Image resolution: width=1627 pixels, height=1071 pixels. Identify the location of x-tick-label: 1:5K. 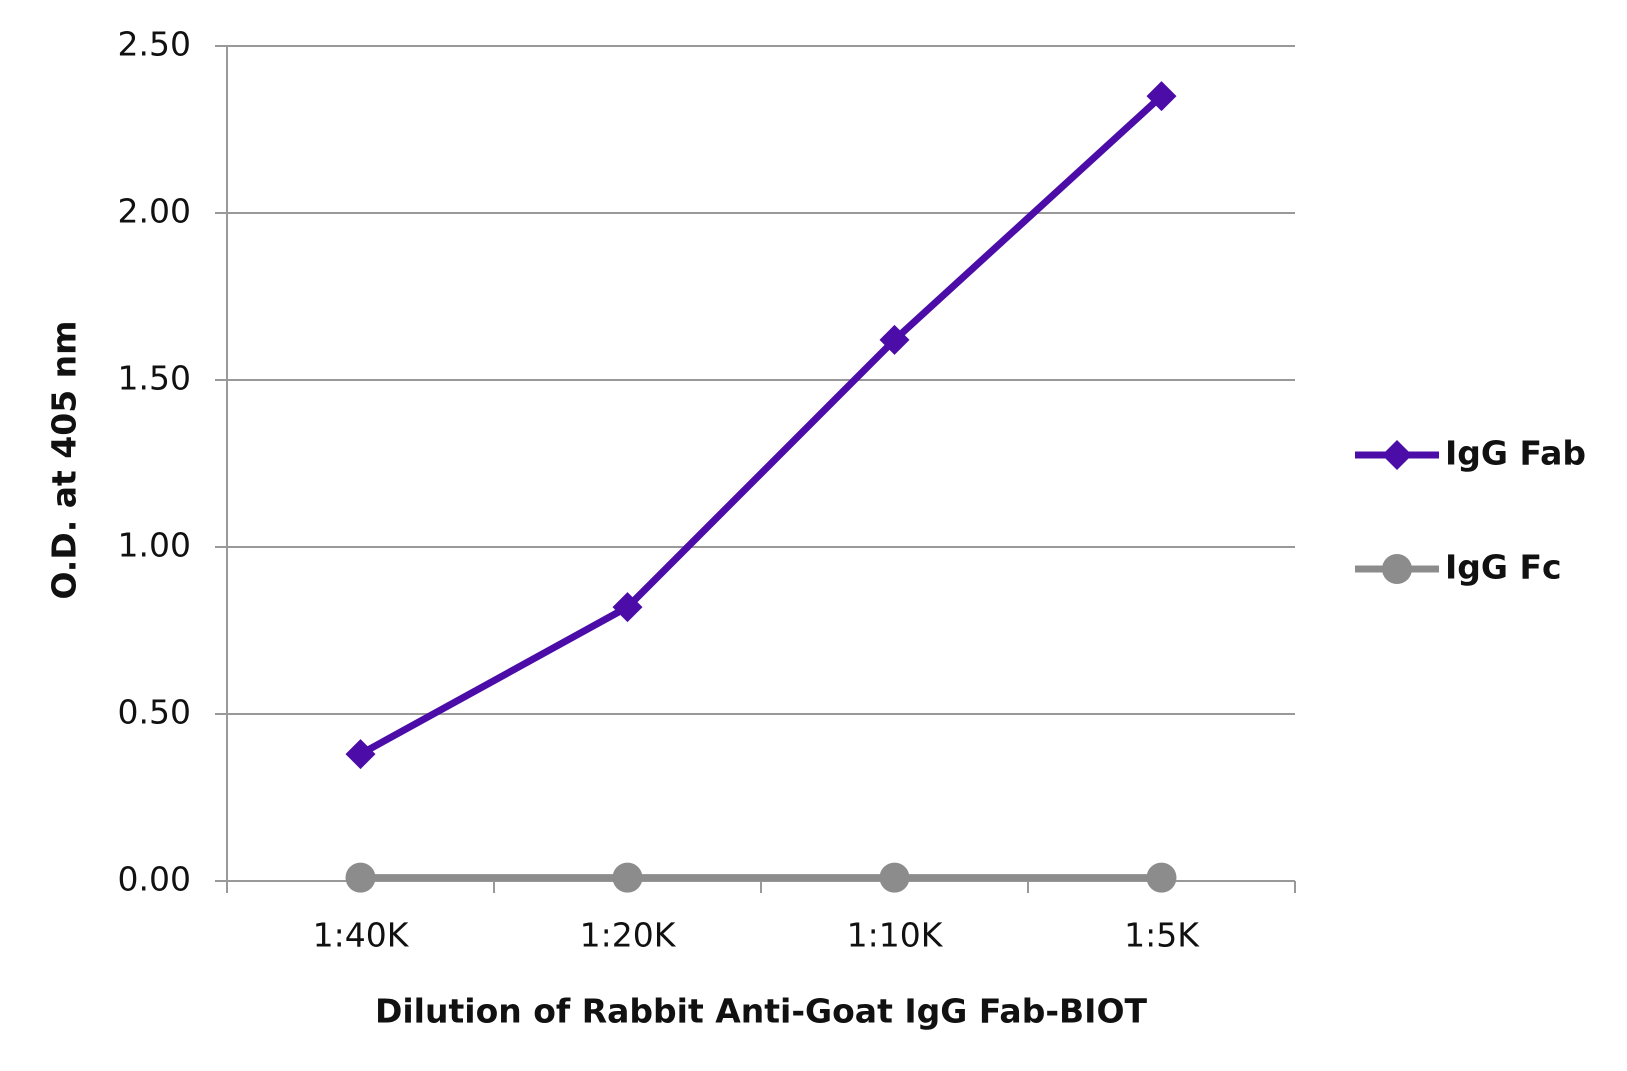
(1162, 935).